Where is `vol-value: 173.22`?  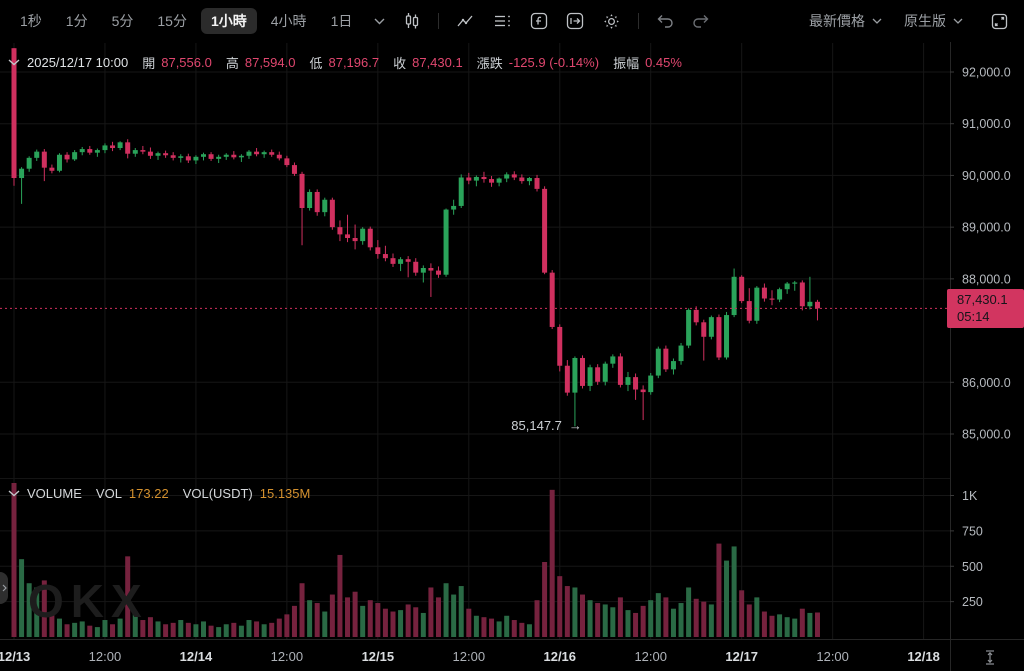 vol-value: 173.22 is located at coordinates (148, 493).